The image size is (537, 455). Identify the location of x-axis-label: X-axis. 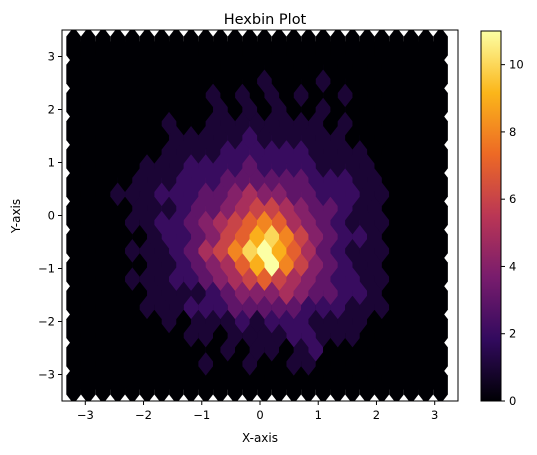
(260, 438).